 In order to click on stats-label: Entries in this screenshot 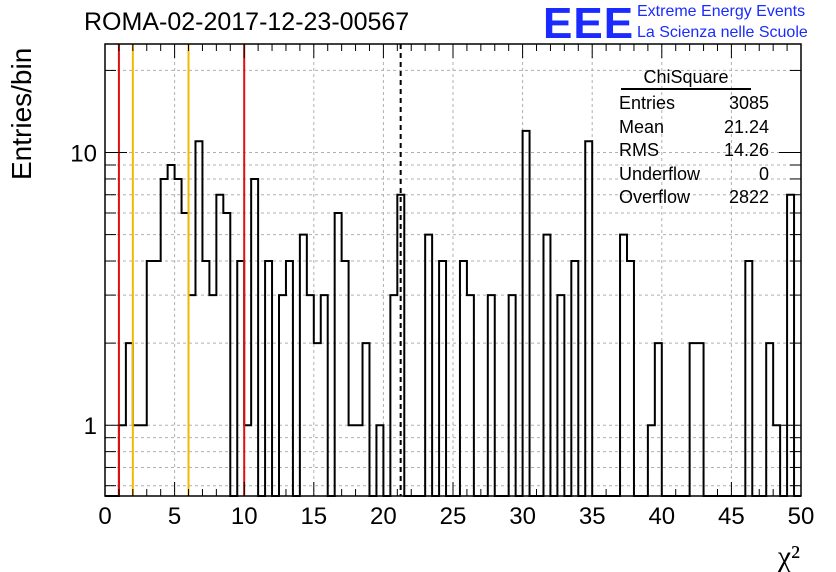, I will do `click(647, 103)`.